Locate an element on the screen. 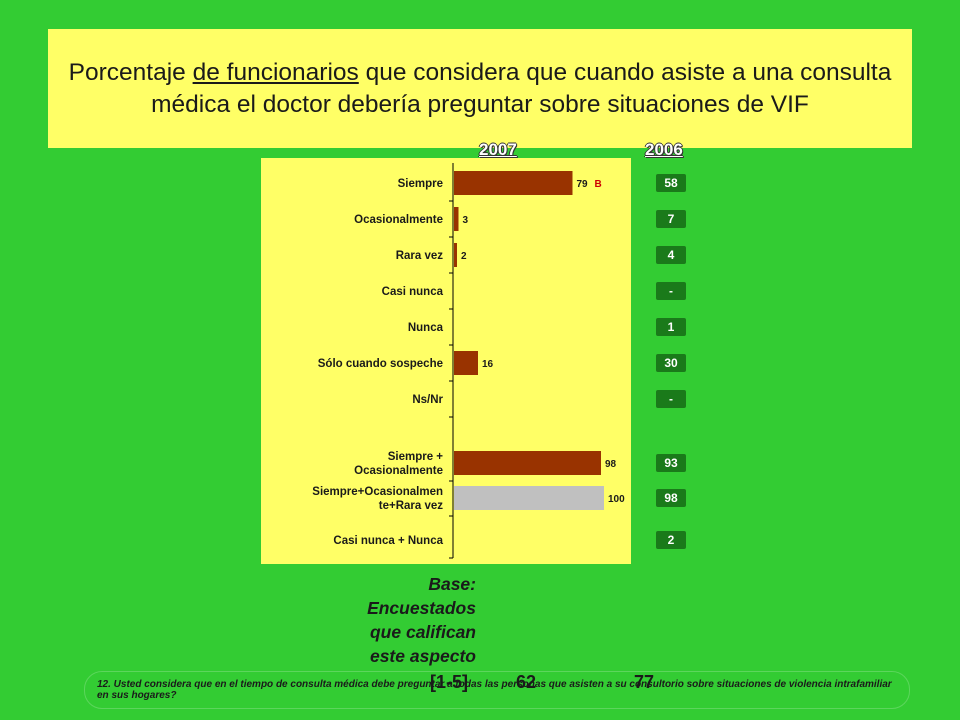 The height and width of the screenshot is (720, 960). base-line: Encuestados is located at coordinates (421, 608).